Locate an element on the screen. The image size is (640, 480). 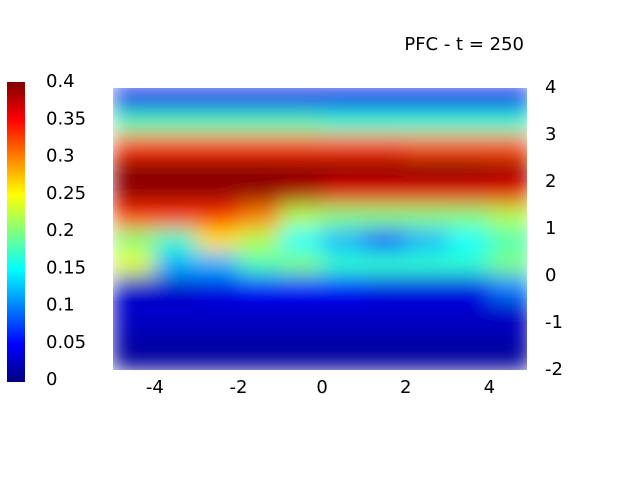
y-tick-label: -2 is located at coordinates (554, 369).